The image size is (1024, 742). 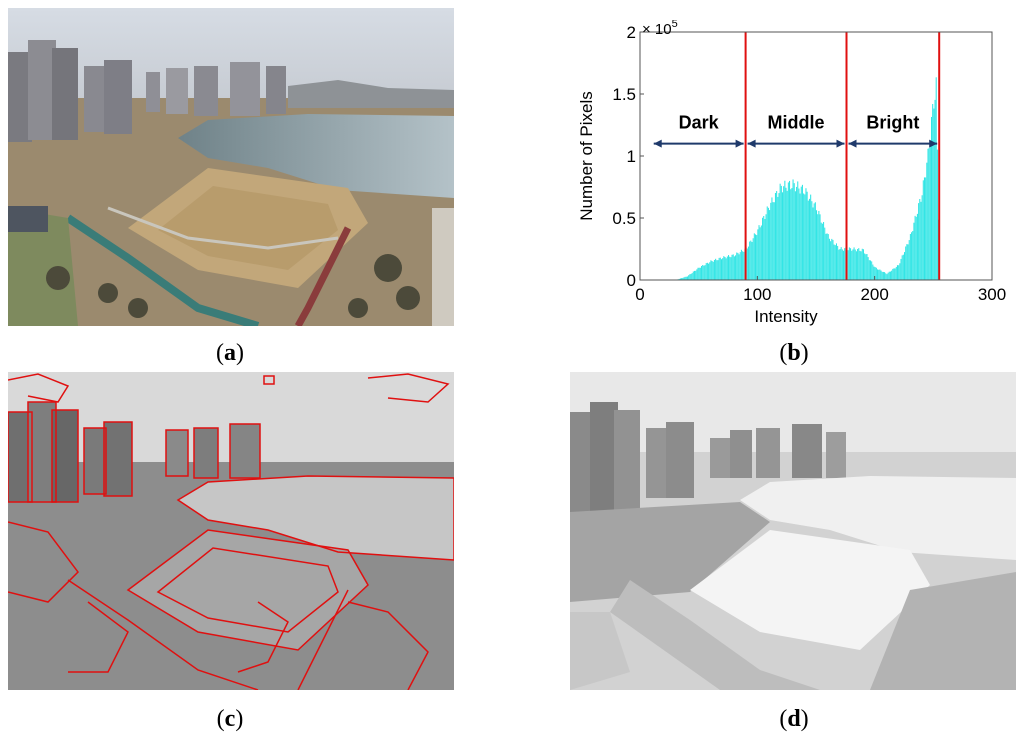 I want to click on caption-b: (b), so click(x=794, y=353).